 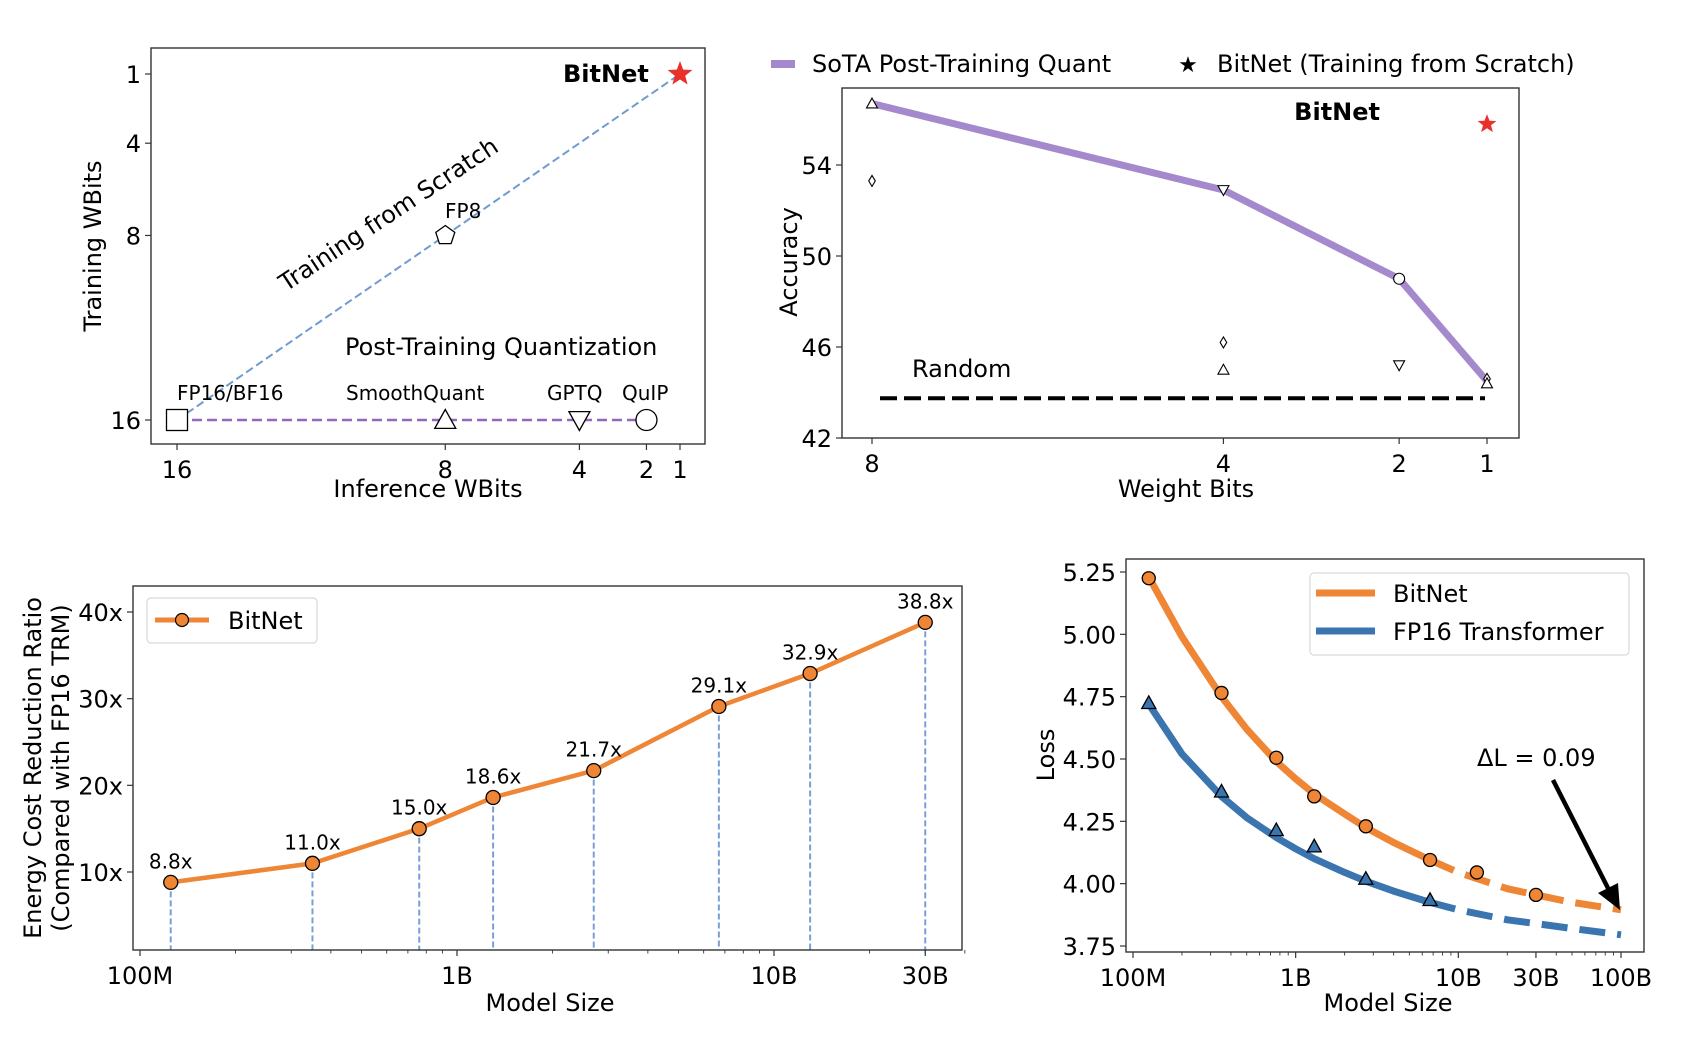 What do you see at coordinates (579, 421) in the screenshot?
I see `point-gptq` at bounding box center [579, 421].